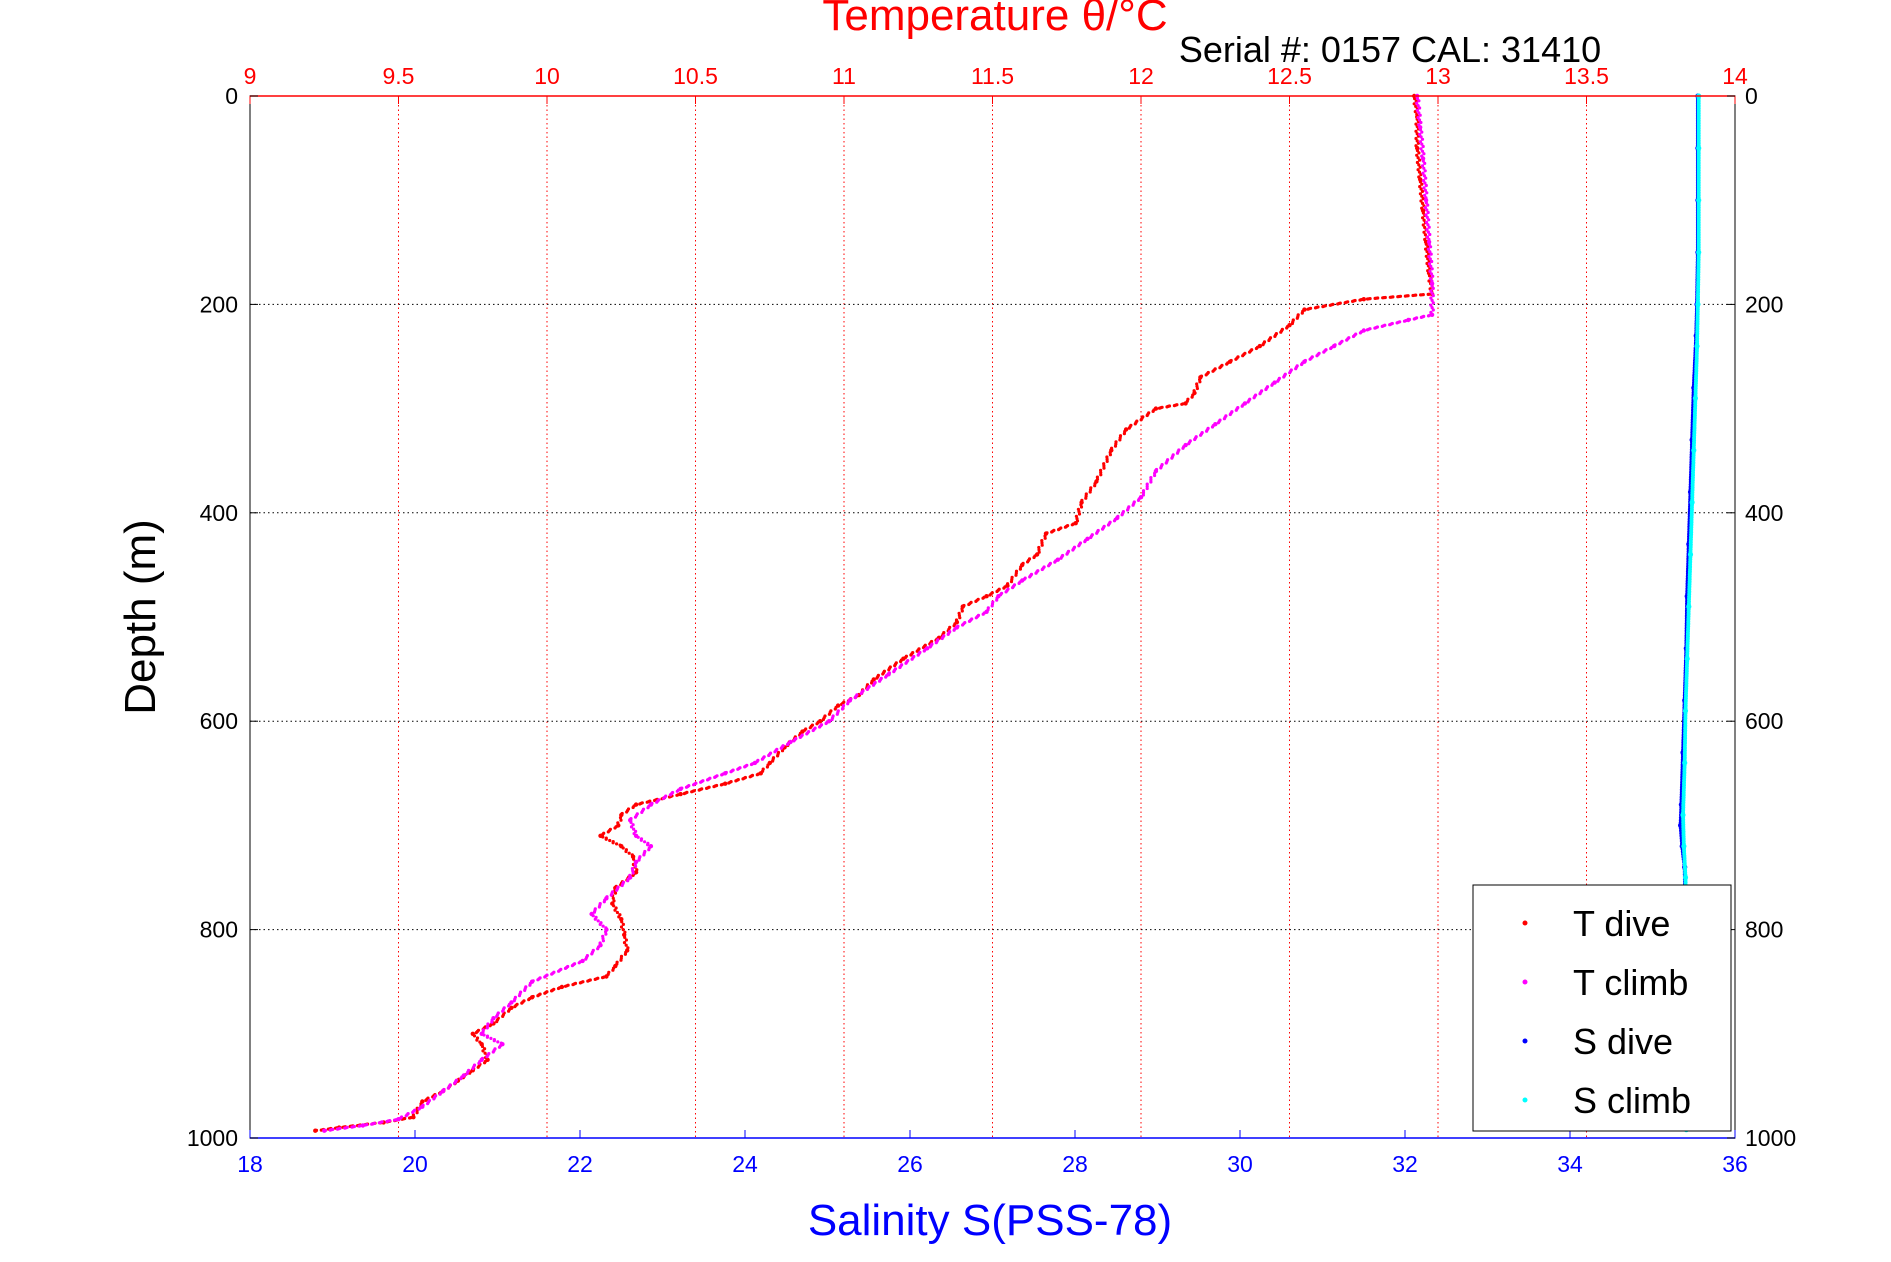 Image resolution: width=1891 pixels, height=1262 pixels. Describe the element at coordinates (231, 96) in the screenshot. I see `depth-tick-label: 0` at that location.